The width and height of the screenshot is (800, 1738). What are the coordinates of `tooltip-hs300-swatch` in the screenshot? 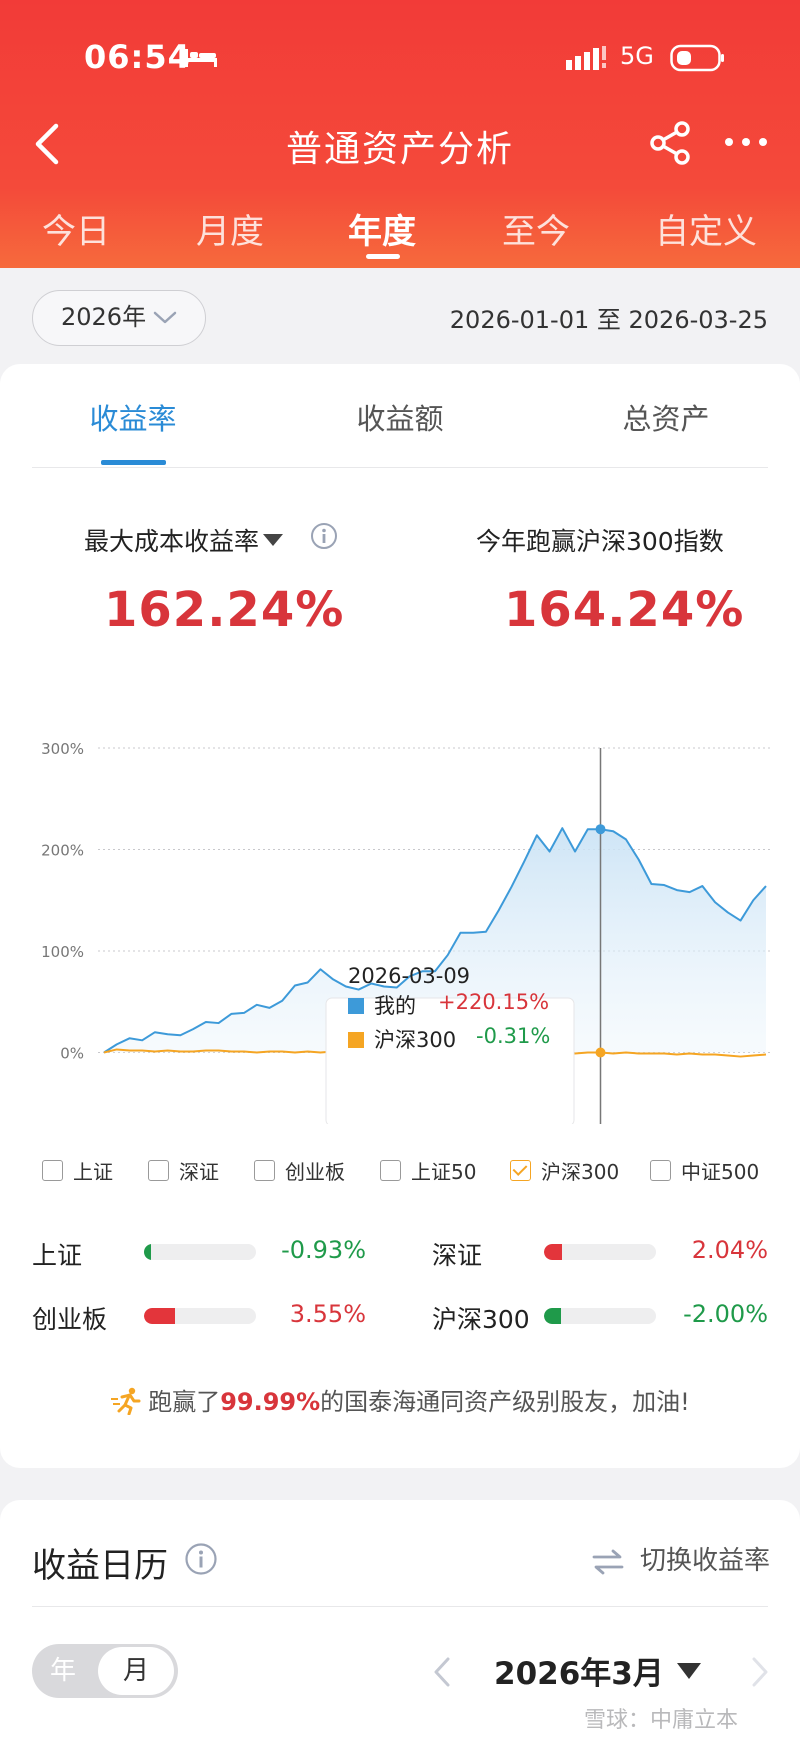 It's located at (356, 1040).